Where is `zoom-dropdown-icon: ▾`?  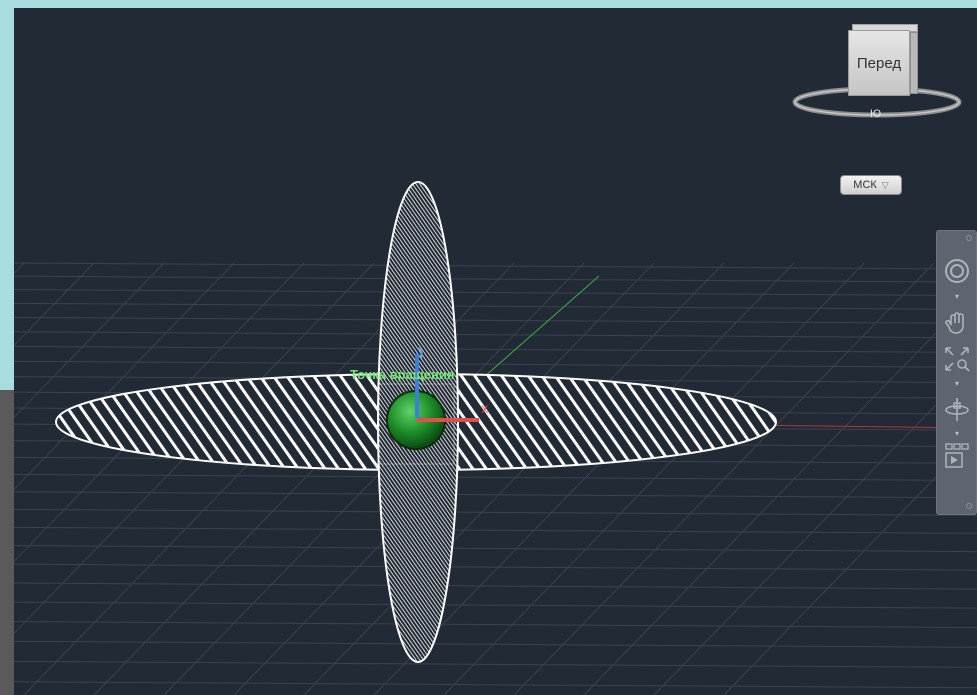
zoom-dropdown-icon: ▾ is located at coordinates (956, 383).